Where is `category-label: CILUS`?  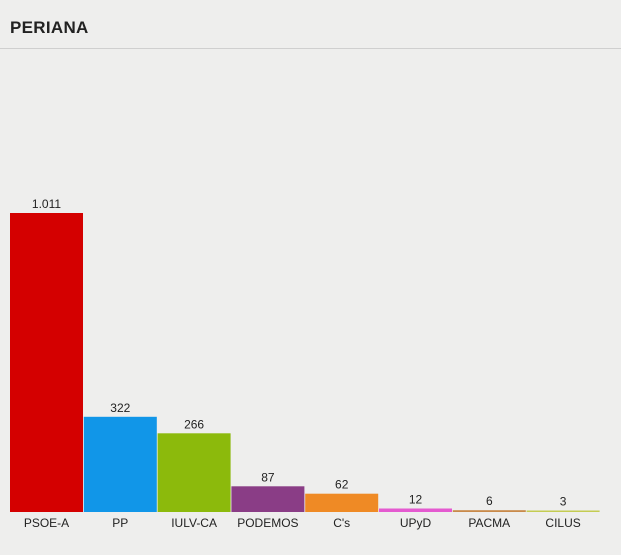
category-label: CILUS is located at coordinates (562, 523).